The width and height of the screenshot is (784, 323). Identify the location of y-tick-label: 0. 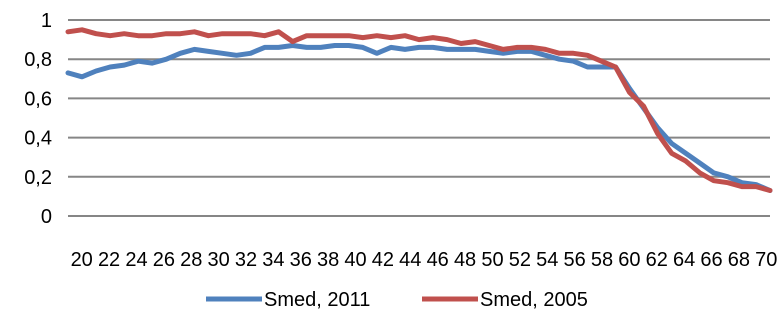
(46, 217).